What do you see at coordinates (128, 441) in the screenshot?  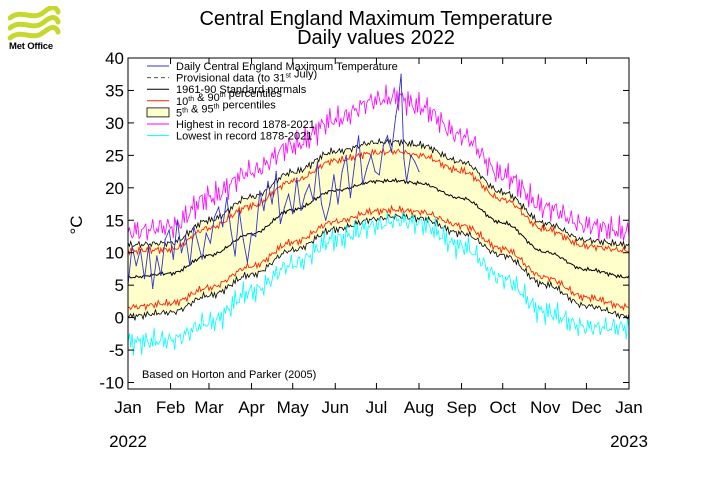 I see `year-start-label: 2022` at bounding box center [128, 441].